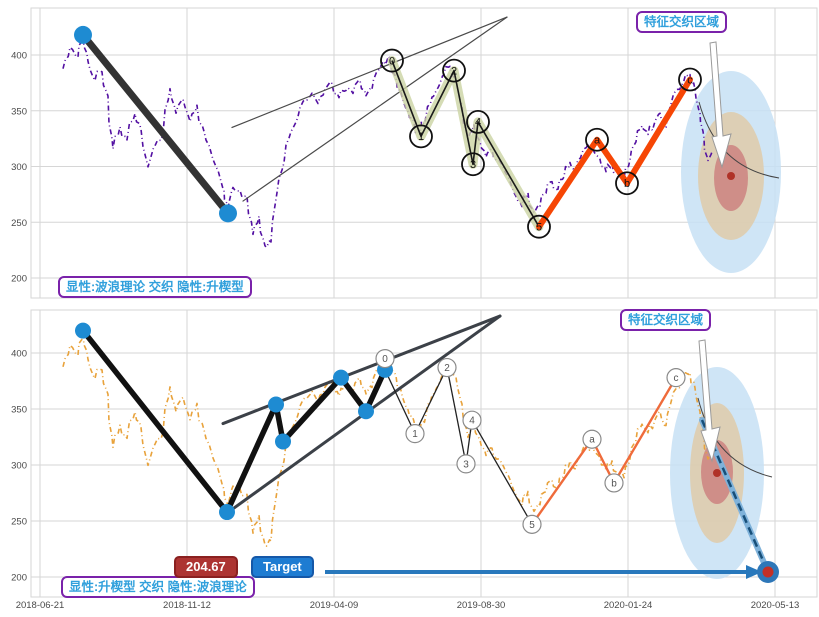  I want to click on wave-highlight-underlay, so click(465, 144).